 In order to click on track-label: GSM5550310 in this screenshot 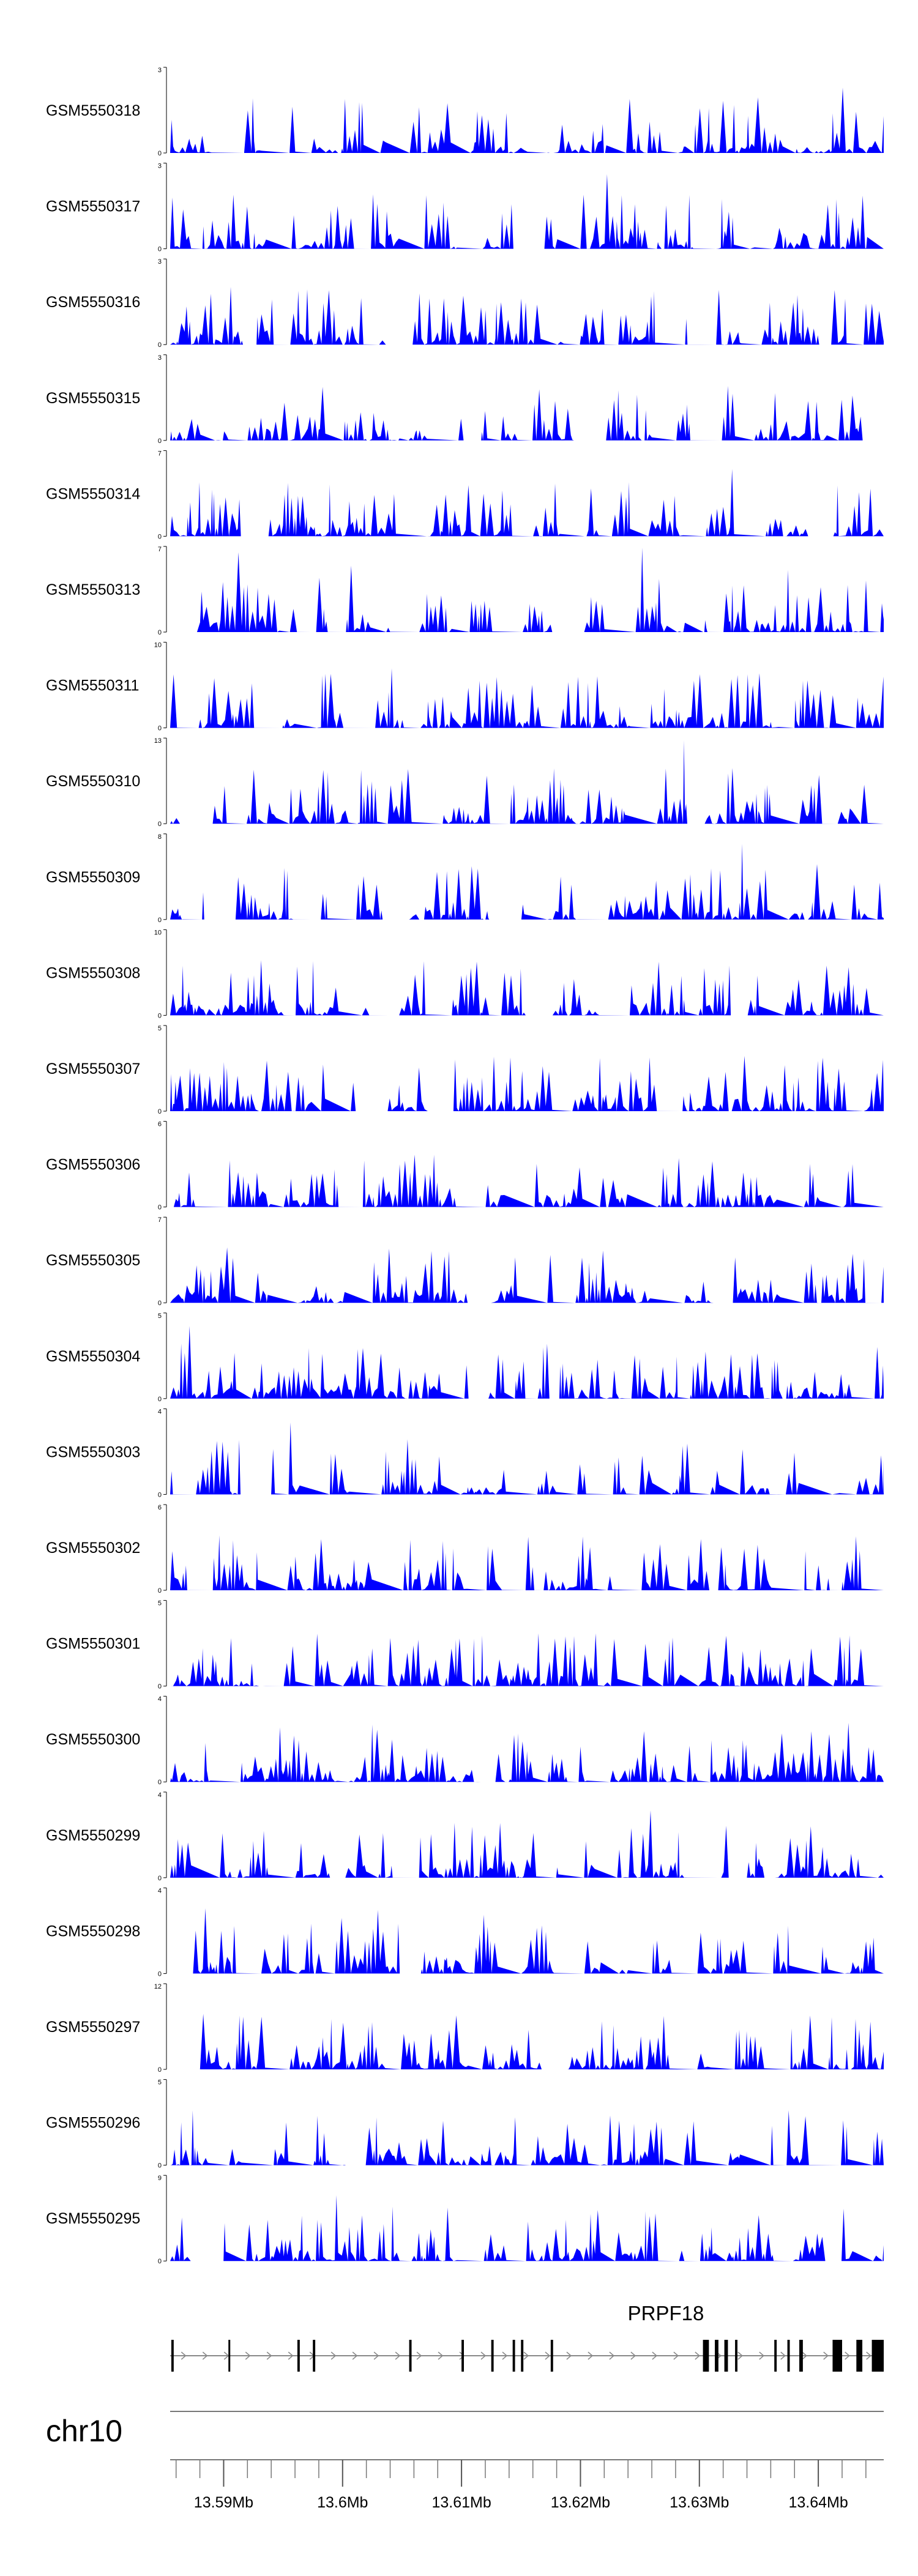, I will do `click(93, 781)`.